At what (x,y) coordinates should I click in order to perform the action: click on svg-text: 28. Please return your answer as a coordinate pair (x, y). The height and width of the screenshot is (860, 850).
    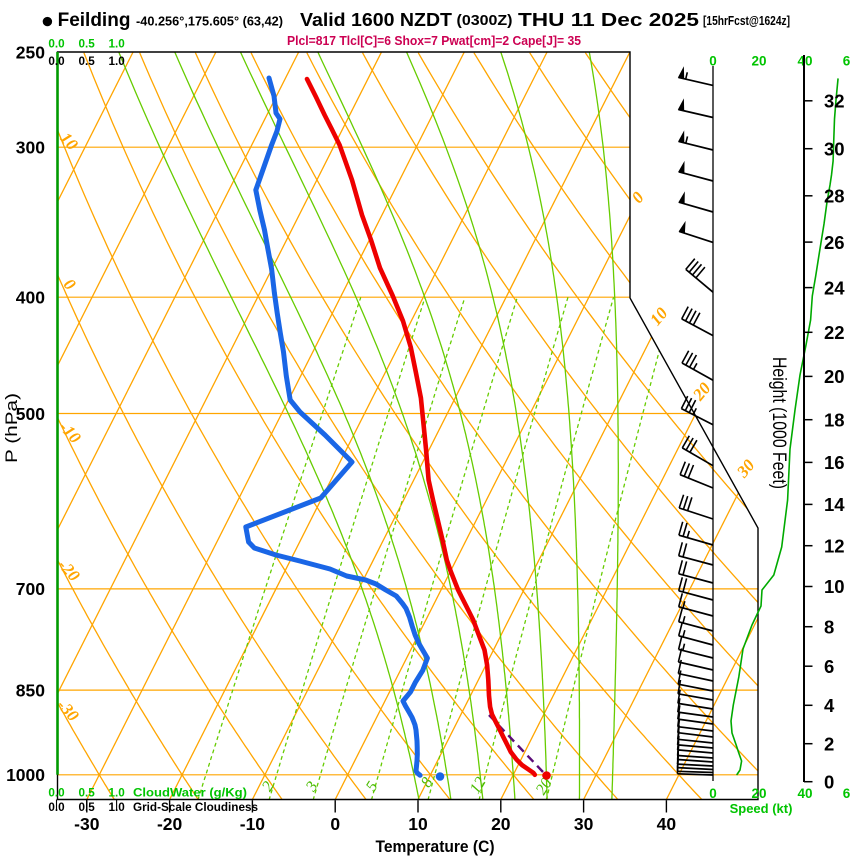
    Looking at the image, I should click on (834, 196).